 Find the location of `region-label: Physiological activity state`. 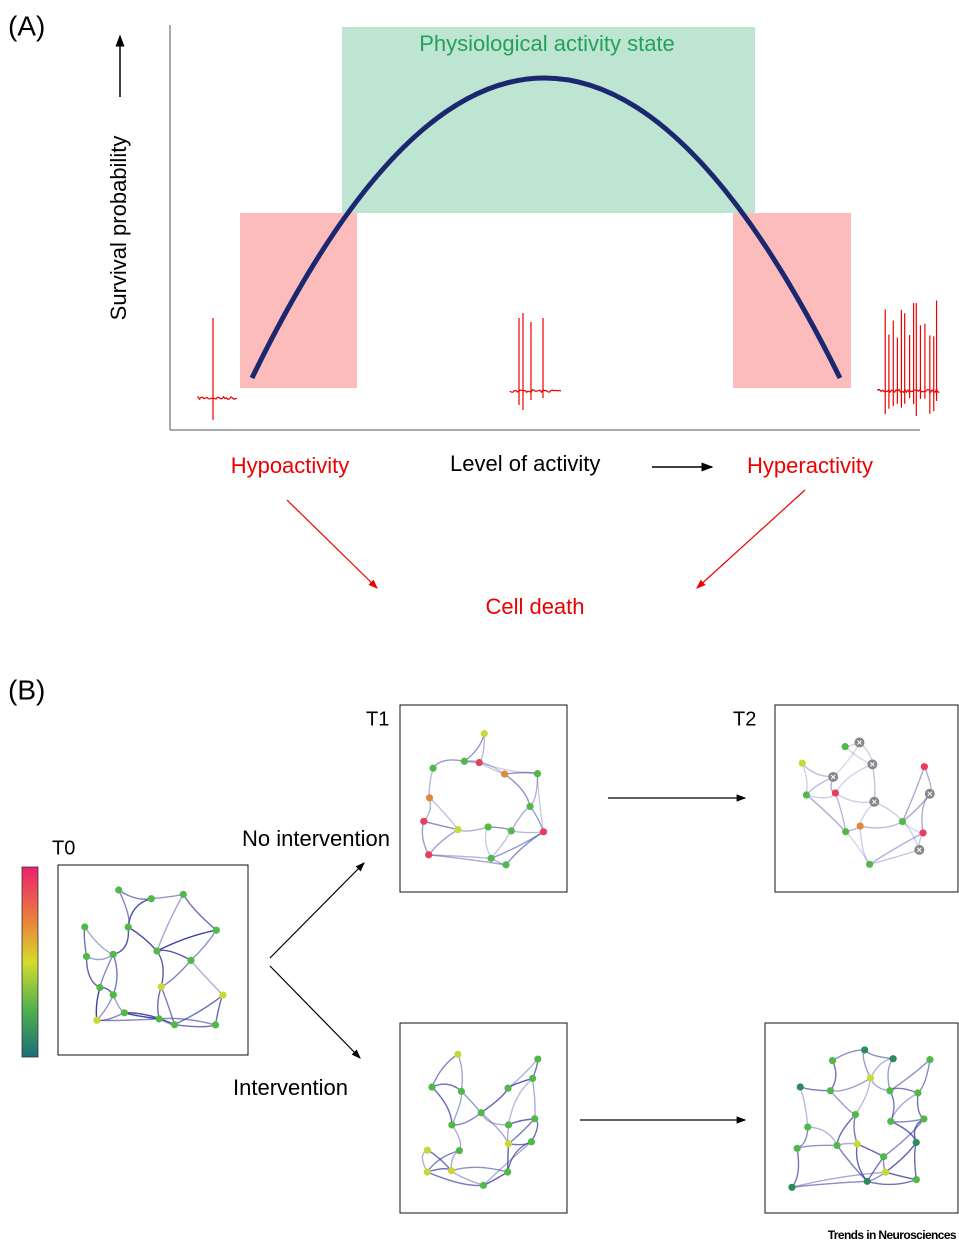

region-label: Physiological activity state is located at coordinates (547, 43).